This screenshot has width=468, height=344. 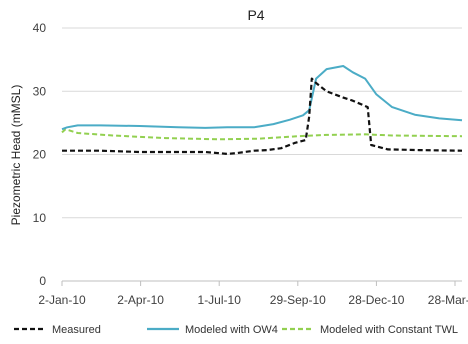 What do you see at coordinates (220, 300) in the screenshot?
I see `x-tick-label: 1-Jul-10` at bounding box center [220, 300].